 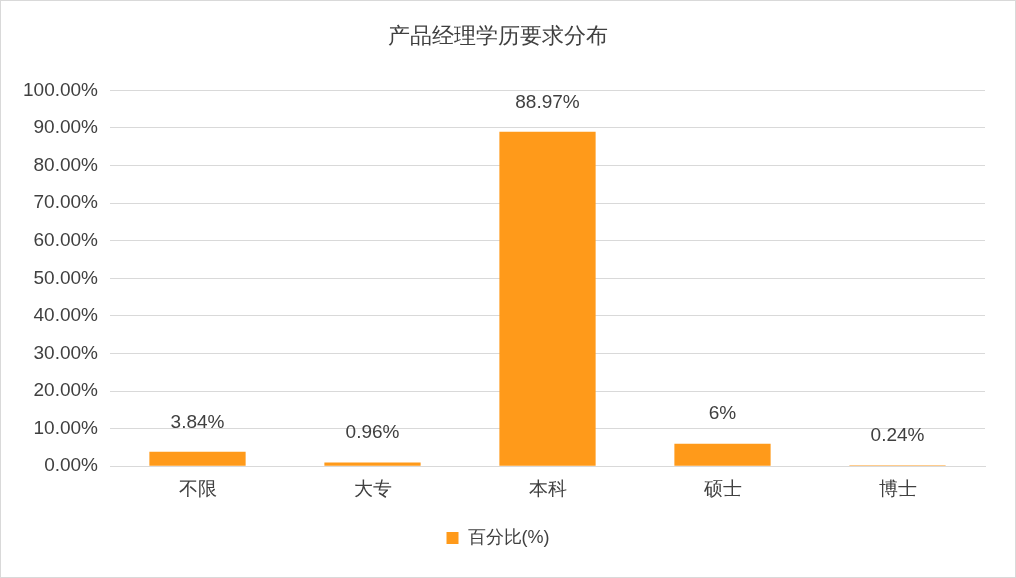 I want to click on y-tick-label: 30.00%, so click(x=66, y=352).